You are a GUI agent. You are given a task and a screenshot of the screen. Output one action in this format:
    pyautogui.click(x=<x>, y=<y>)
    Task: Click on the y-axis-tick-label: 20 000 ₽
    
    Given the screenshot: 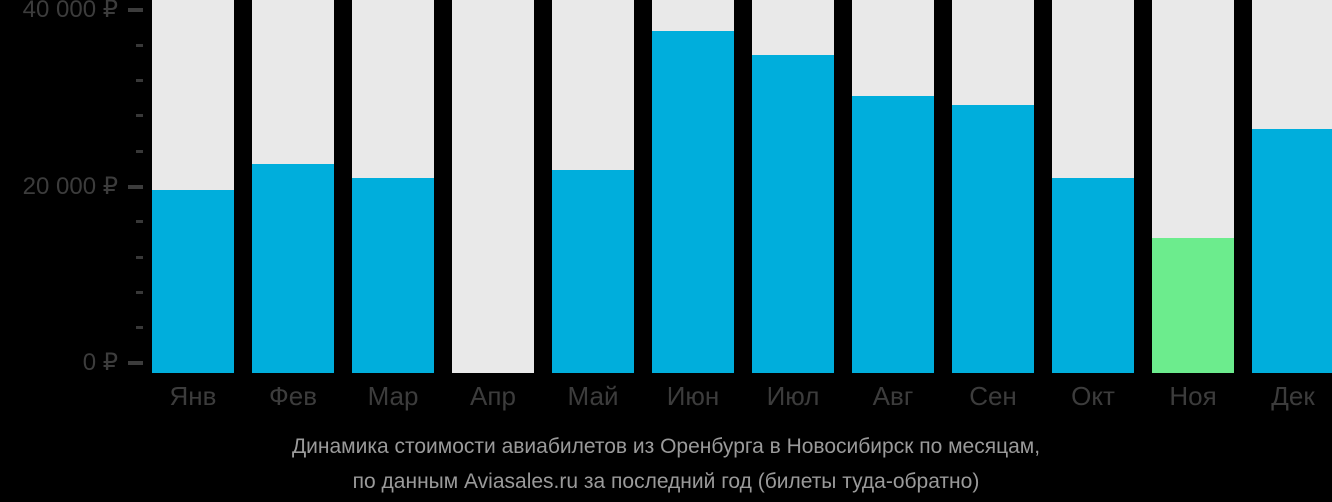 What is the action you would take?
    pyautogui.click(x=70, y=186)
    